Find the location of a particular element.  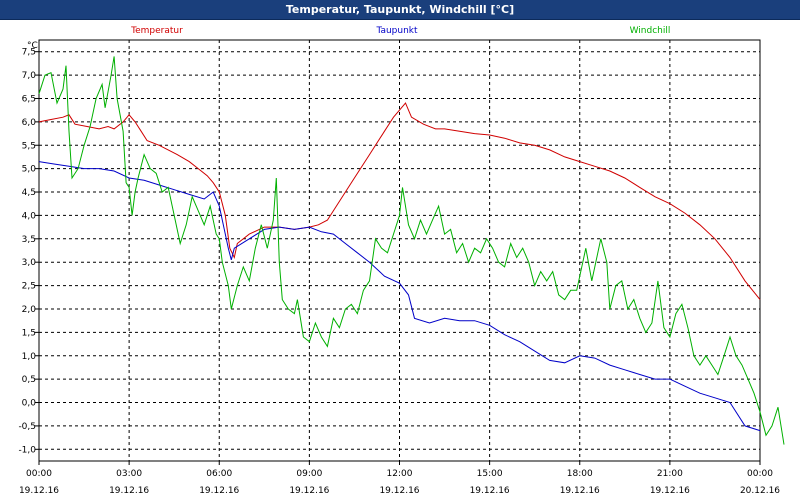

x-tick-time: 21:00 is located at coordinates (670, 474).